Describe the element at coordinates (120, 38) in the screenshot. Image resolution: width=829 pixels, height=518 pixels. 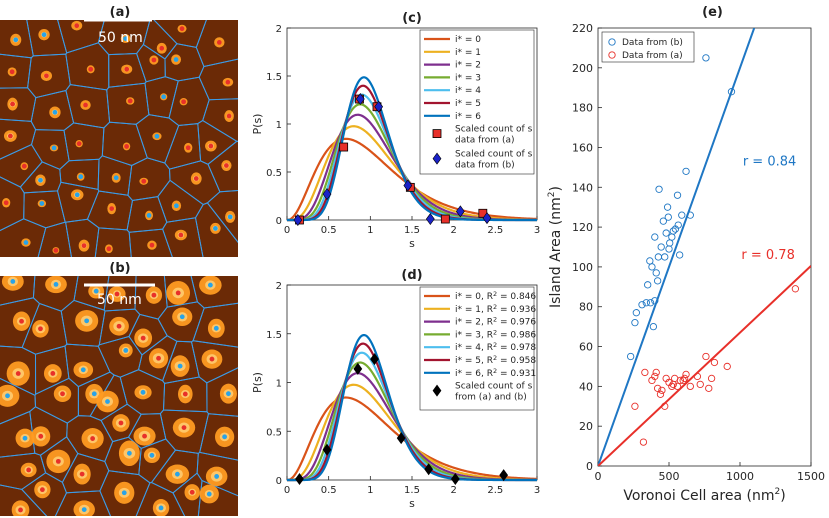
I see `panel-a-scale-label: 50 nm` at that location.